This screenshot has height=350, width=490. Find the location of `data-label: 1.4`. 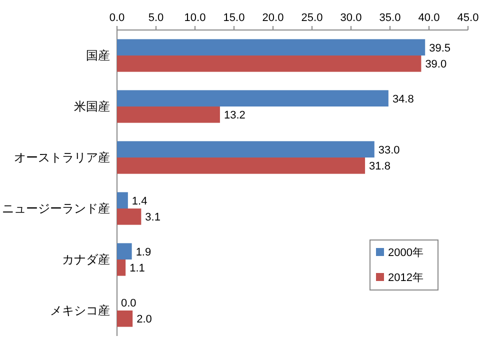

data-label: 1.4 is located at coordinates (140, 201).